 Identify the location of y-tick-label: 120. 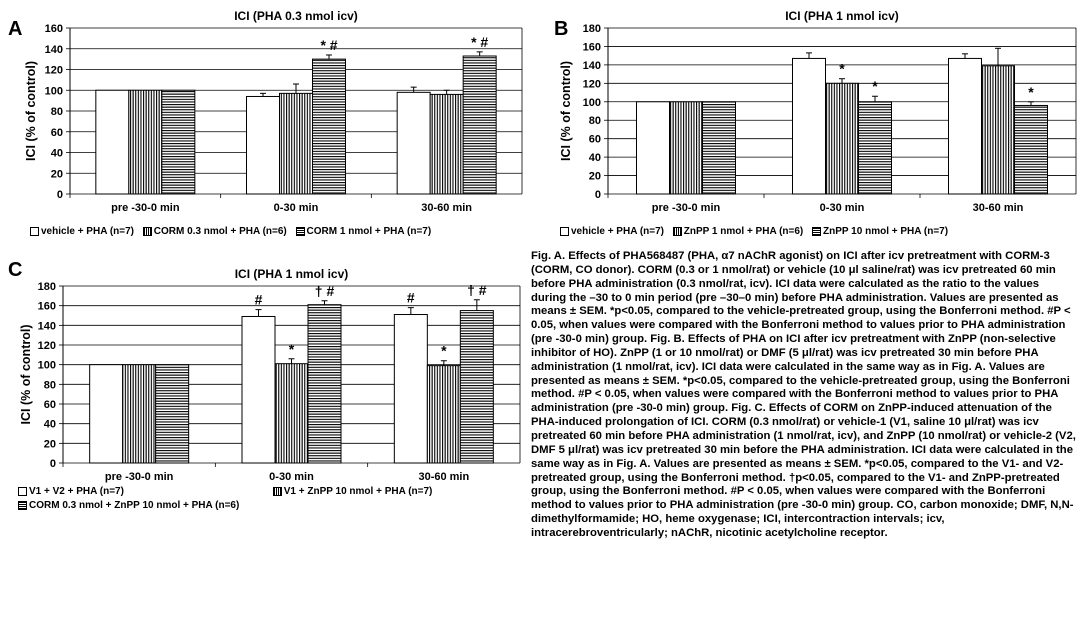
(47, 346).